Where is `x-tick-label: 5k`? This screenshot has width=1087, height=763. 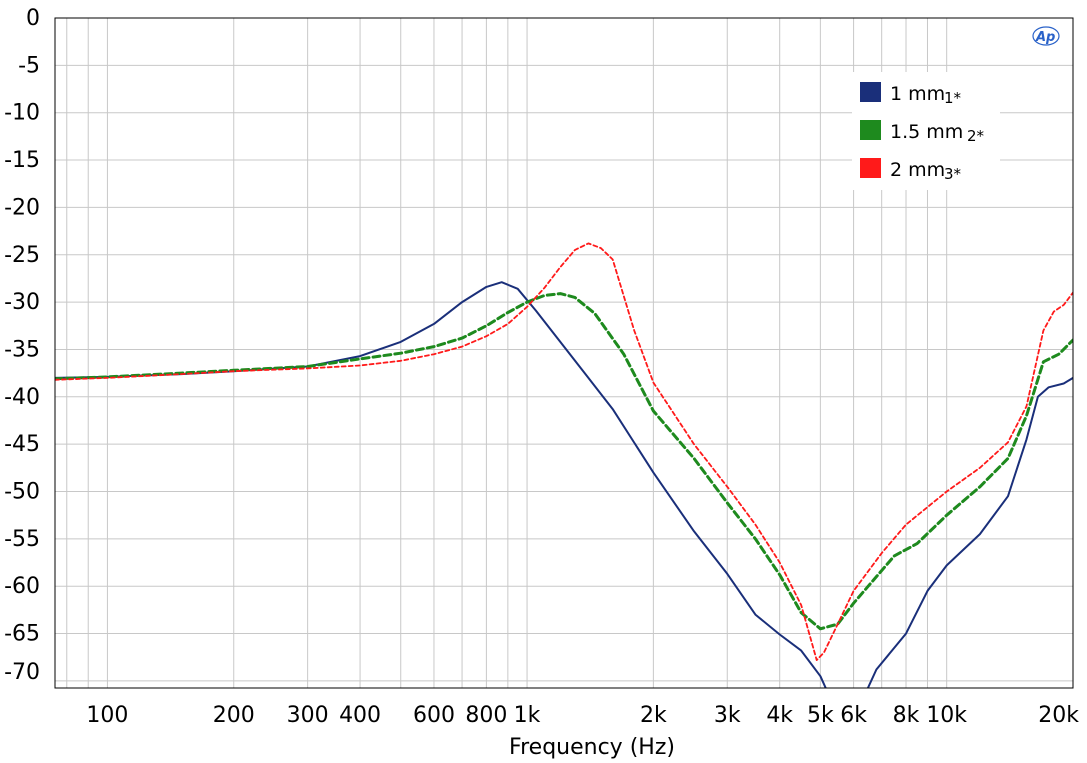
x-tick-label: 5k is located at coordinates (820, 715).